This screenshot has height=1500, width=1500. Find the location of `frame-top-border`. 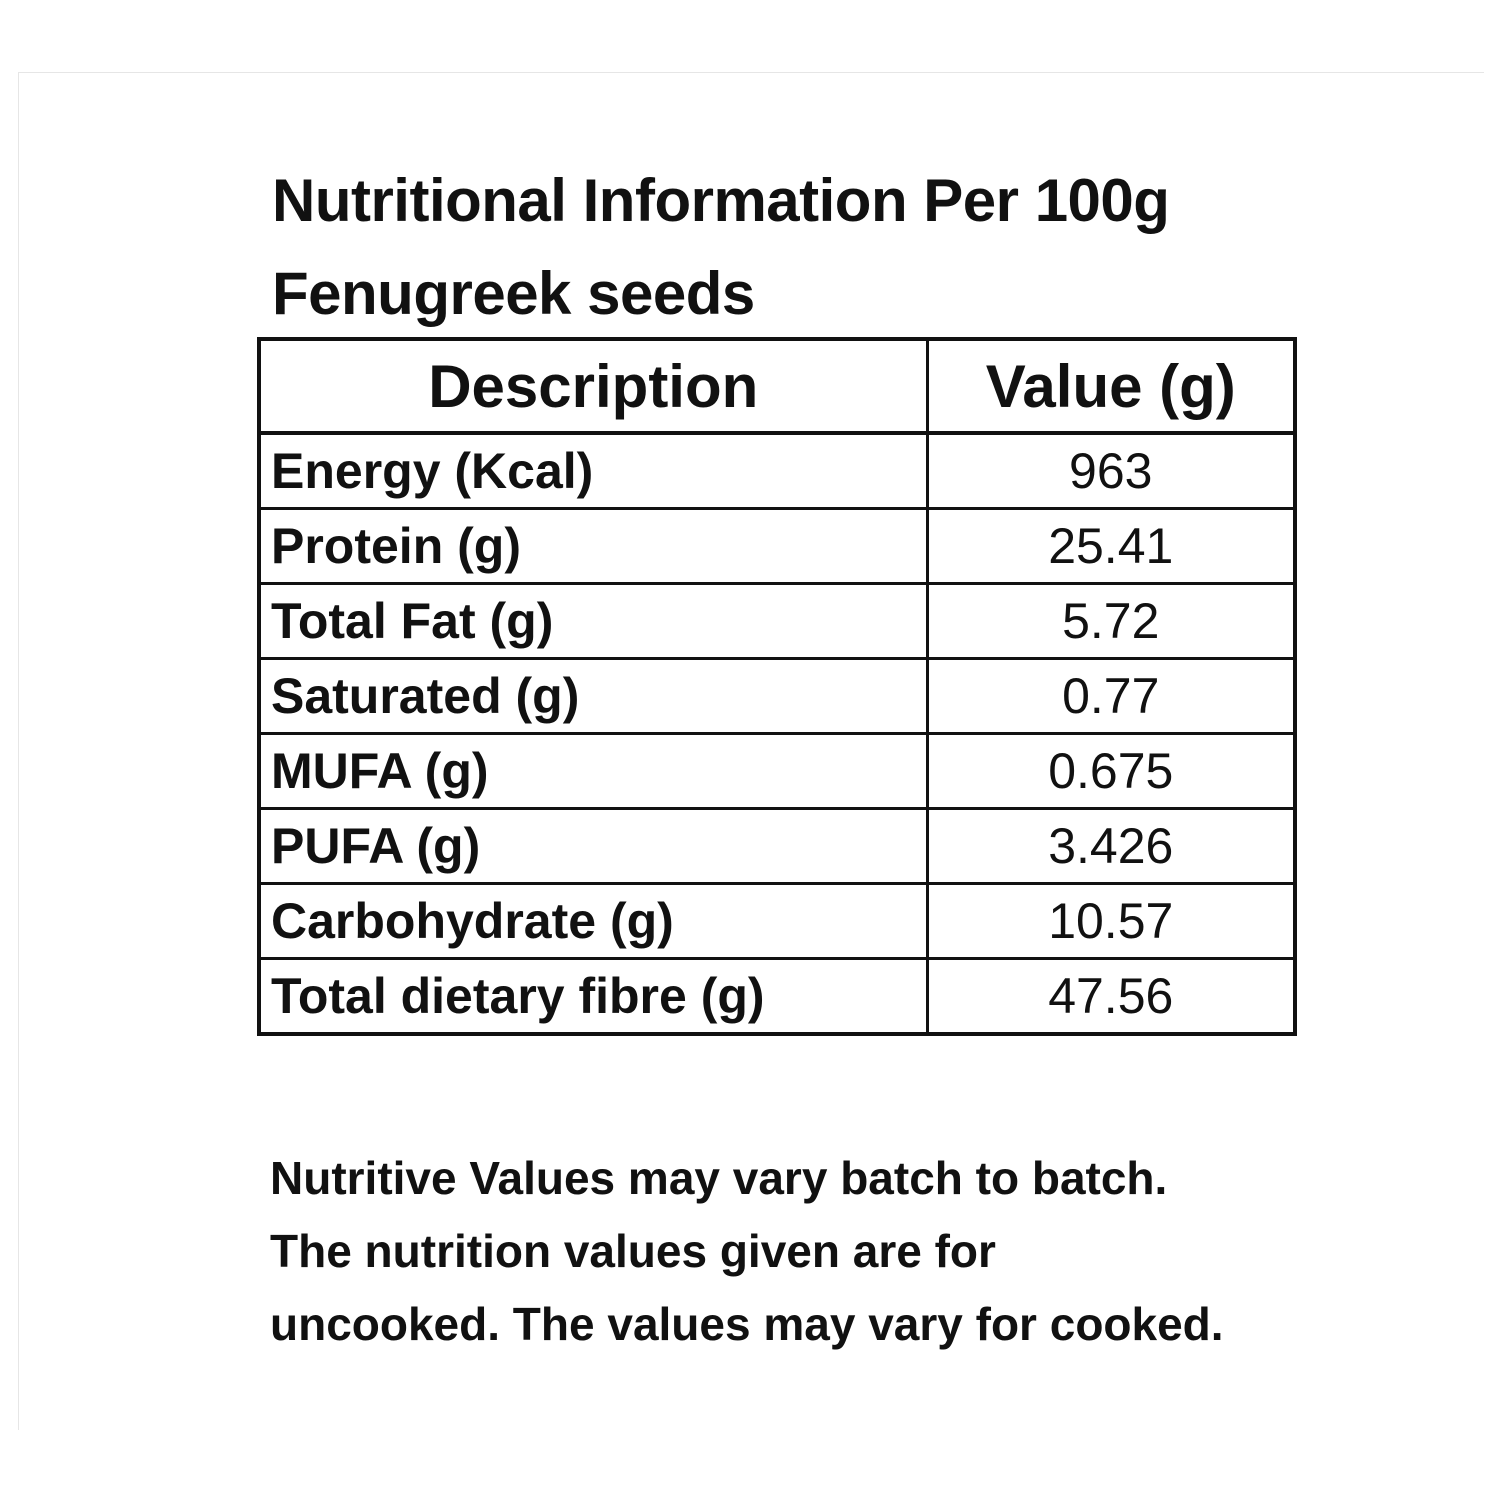

frame-top-border is located at coordinates (751, 72).